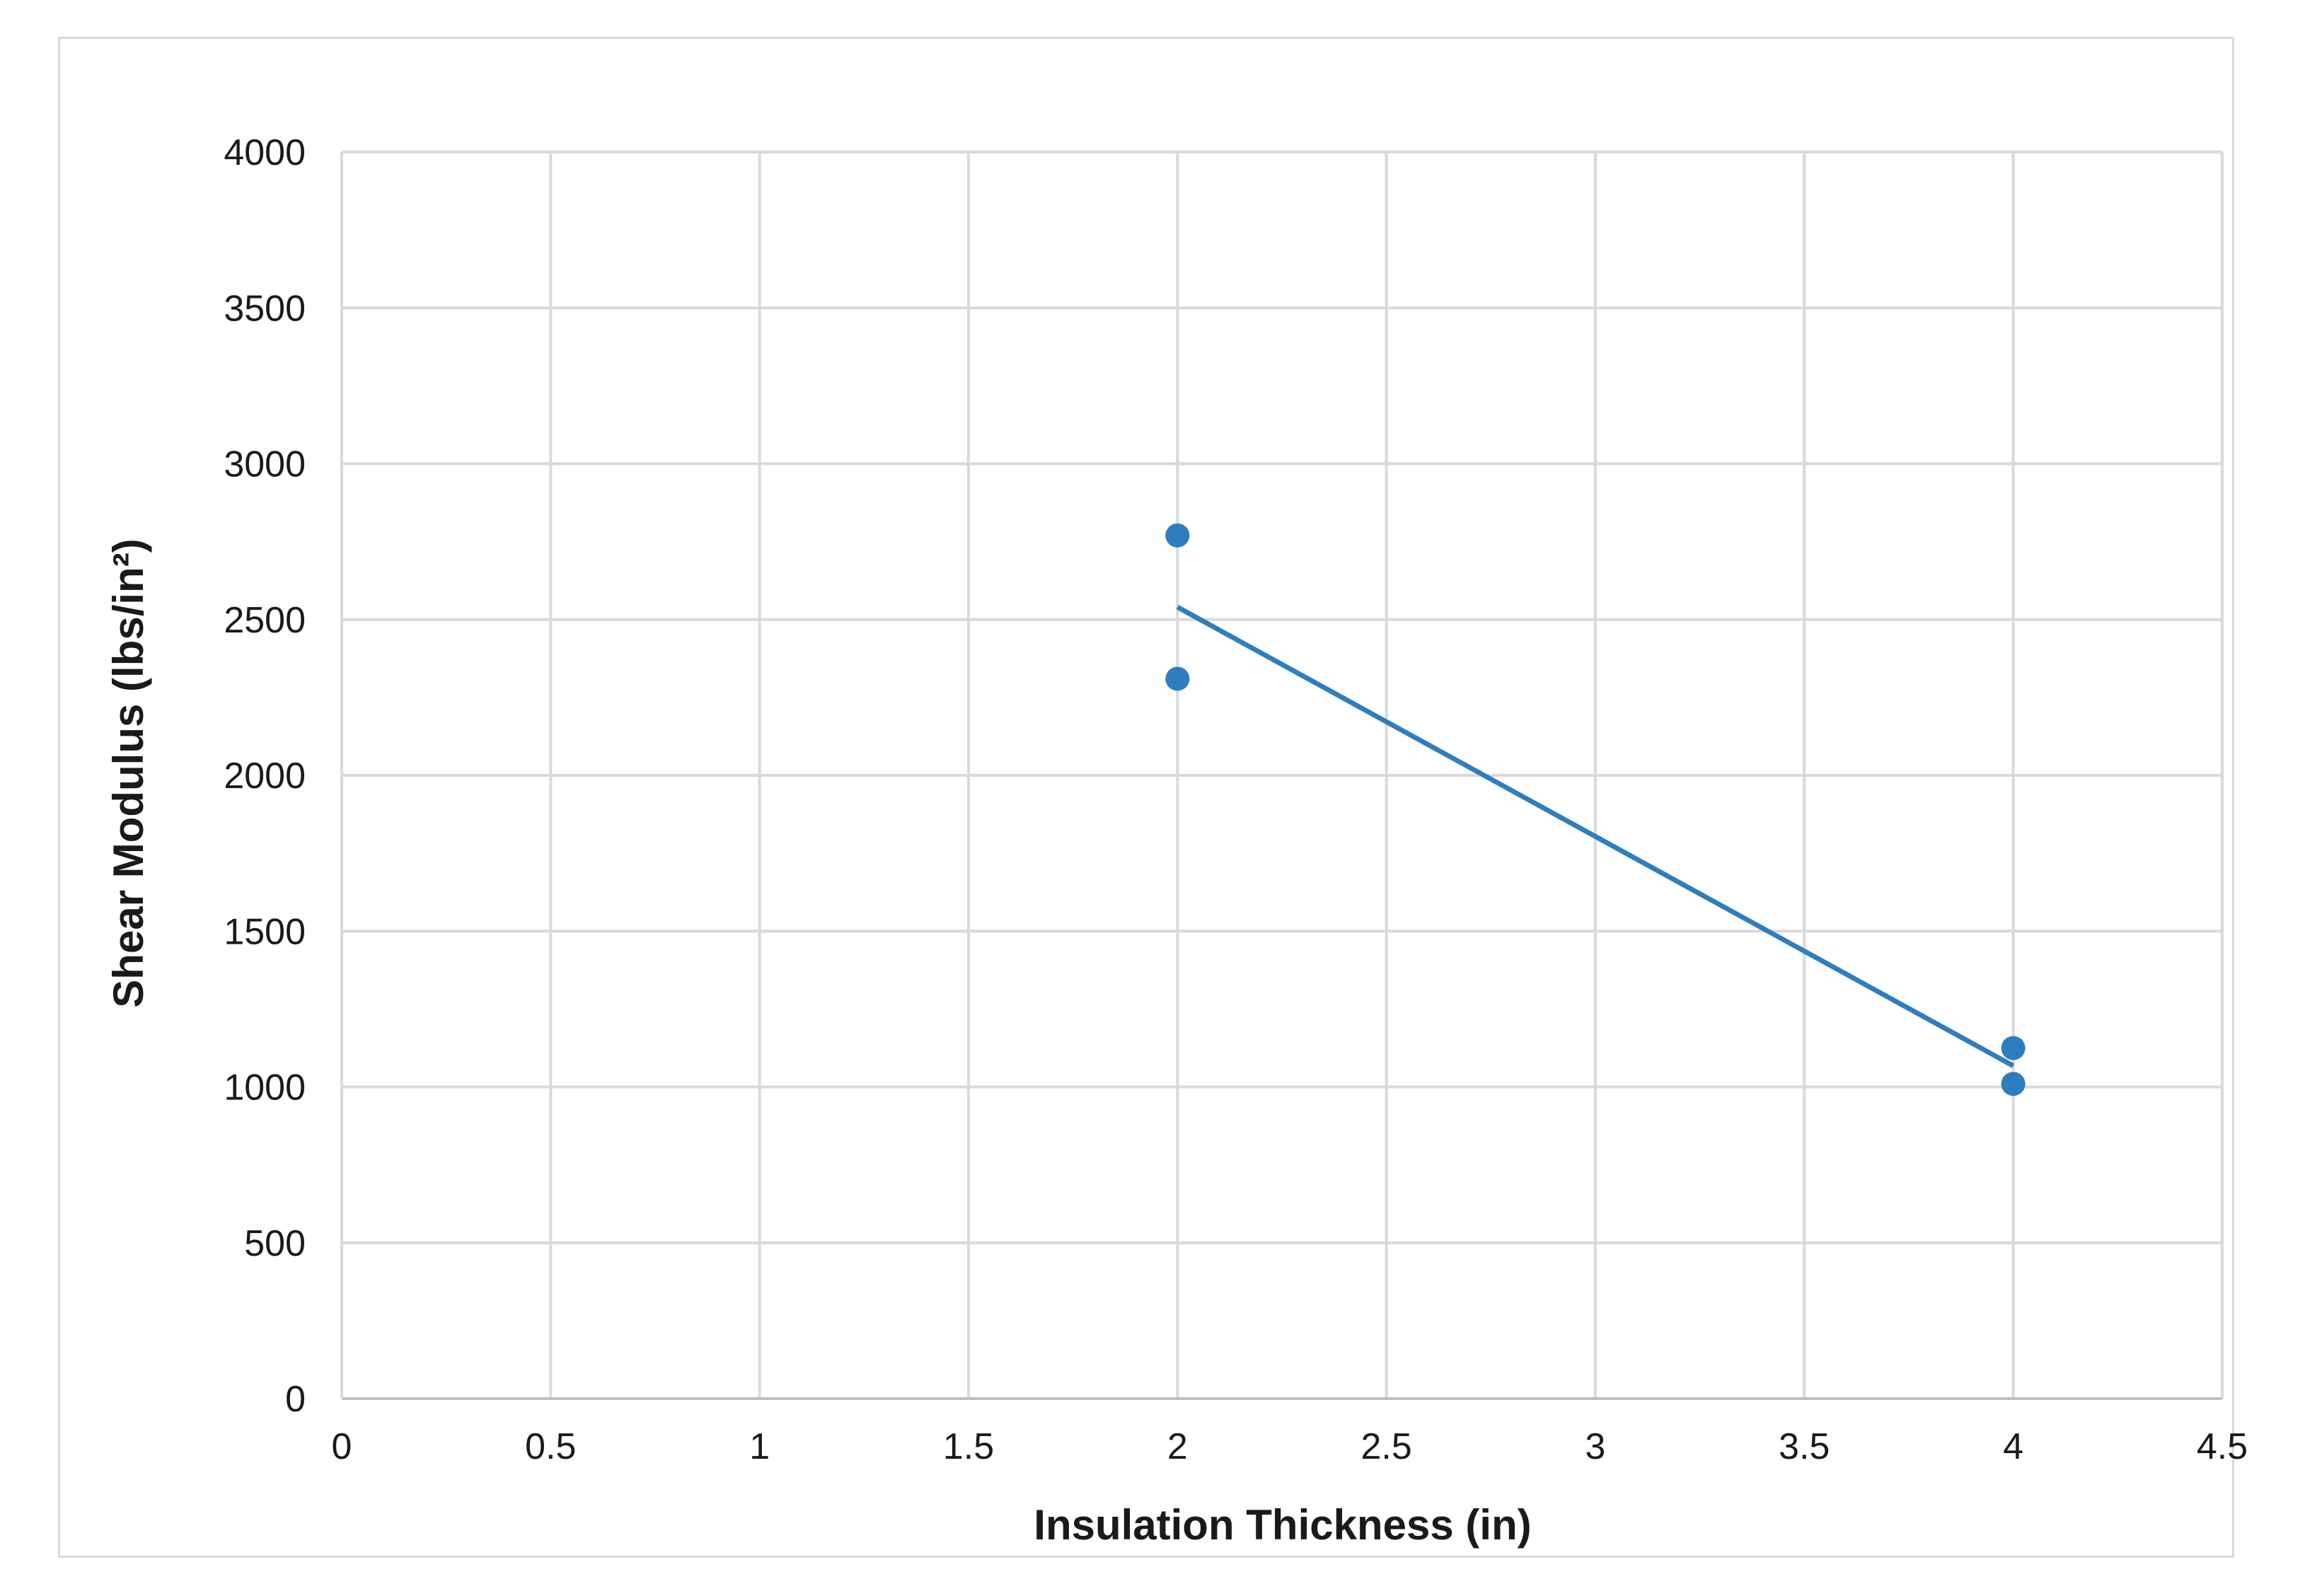 The height and width of the screenshot is (1596, 2300). What do you see at coordinates (1177, 1446) in the screenshot?
I see `x-tick-label: 2` at bounding box center [1177, 1446].